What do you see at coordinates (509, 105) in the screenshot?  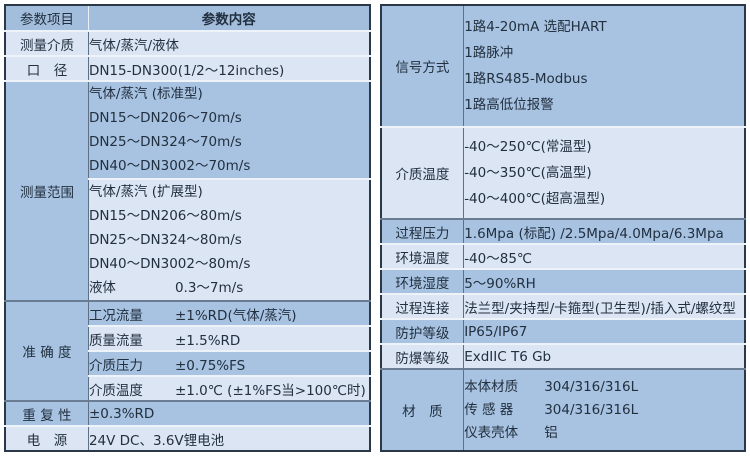 I see `signal-line: 1路高低位报警` at bounding box center [509, 105].